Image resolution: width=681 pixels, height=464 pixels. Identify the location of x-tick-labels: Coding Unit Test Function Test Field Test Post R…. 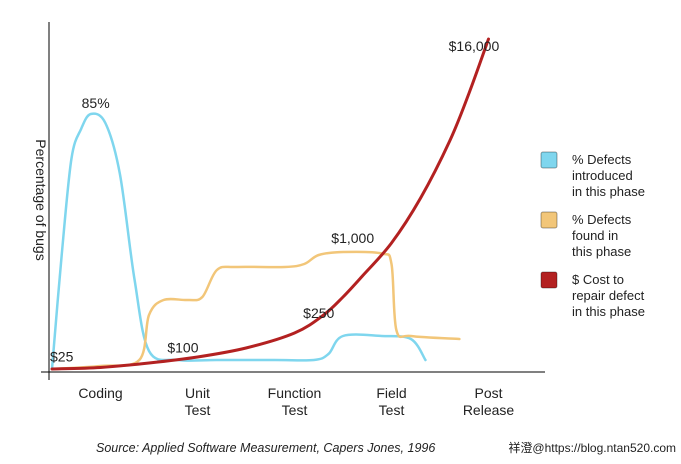
(296, 401).